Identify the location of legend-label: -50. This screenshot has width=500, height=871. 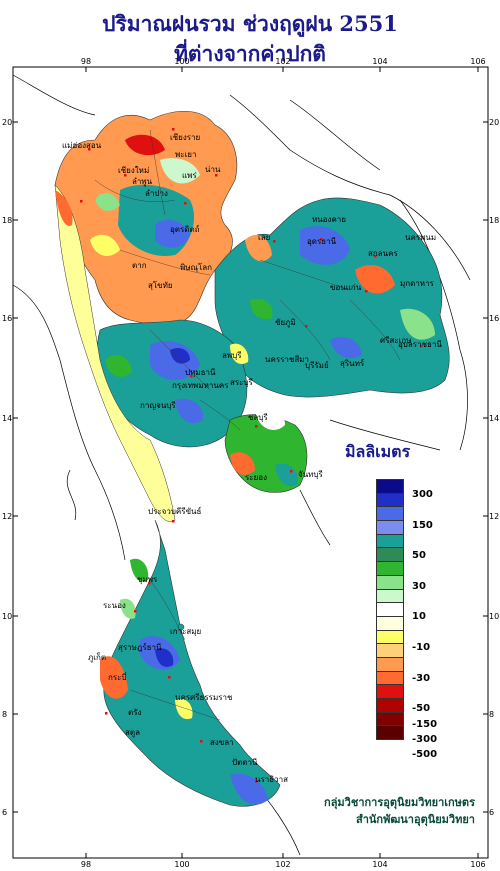
(421, 709).